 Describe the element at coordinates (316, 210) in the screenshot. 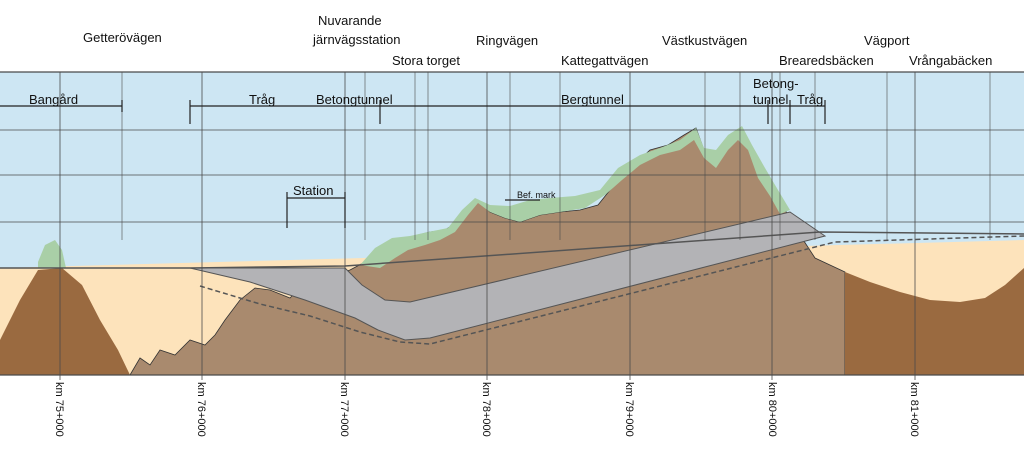

I see `bracket-station` at that location.